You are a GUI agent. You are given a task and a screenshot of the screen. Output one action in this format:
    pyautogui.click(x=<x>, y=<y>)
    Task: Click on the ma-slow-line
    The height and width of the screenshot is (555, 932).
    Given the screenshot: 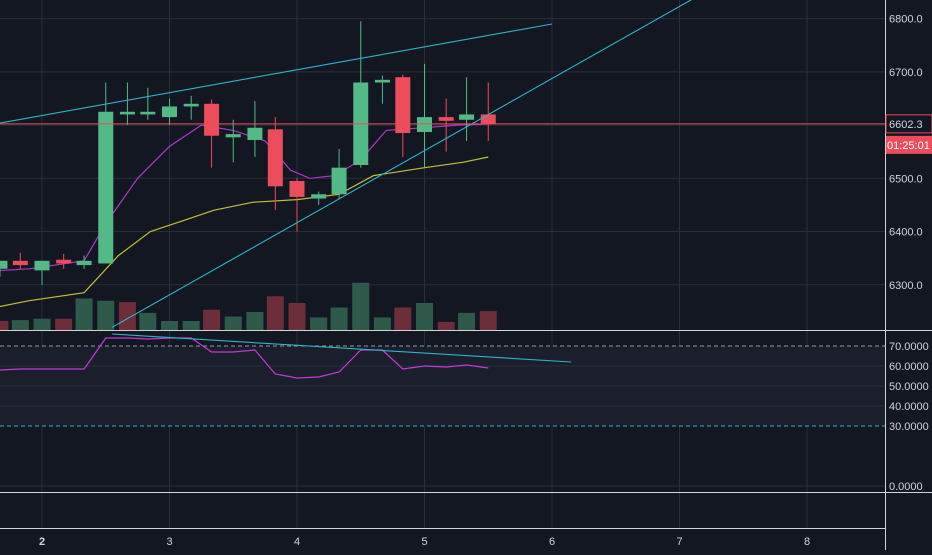 What is the action you would take?
    pyautogui.click(x=244, y=232)
    